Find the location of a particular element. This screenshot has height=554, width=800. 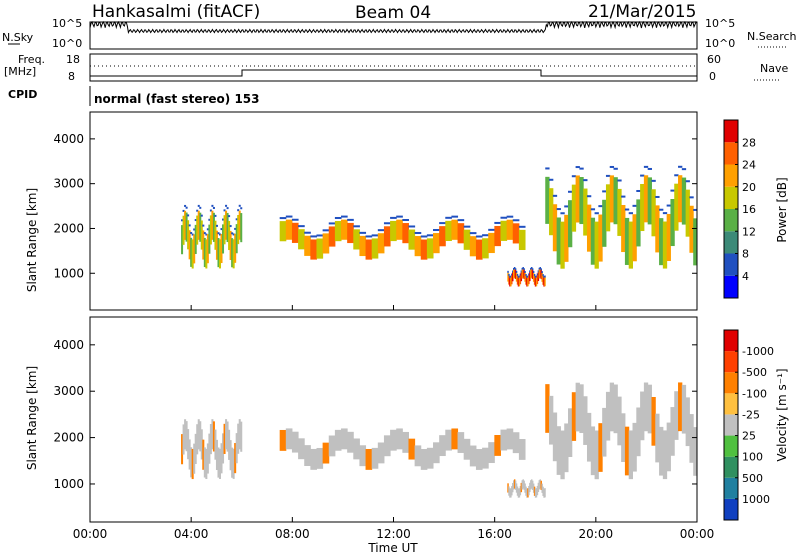

freq-frame is located at coordinates (393, 67).